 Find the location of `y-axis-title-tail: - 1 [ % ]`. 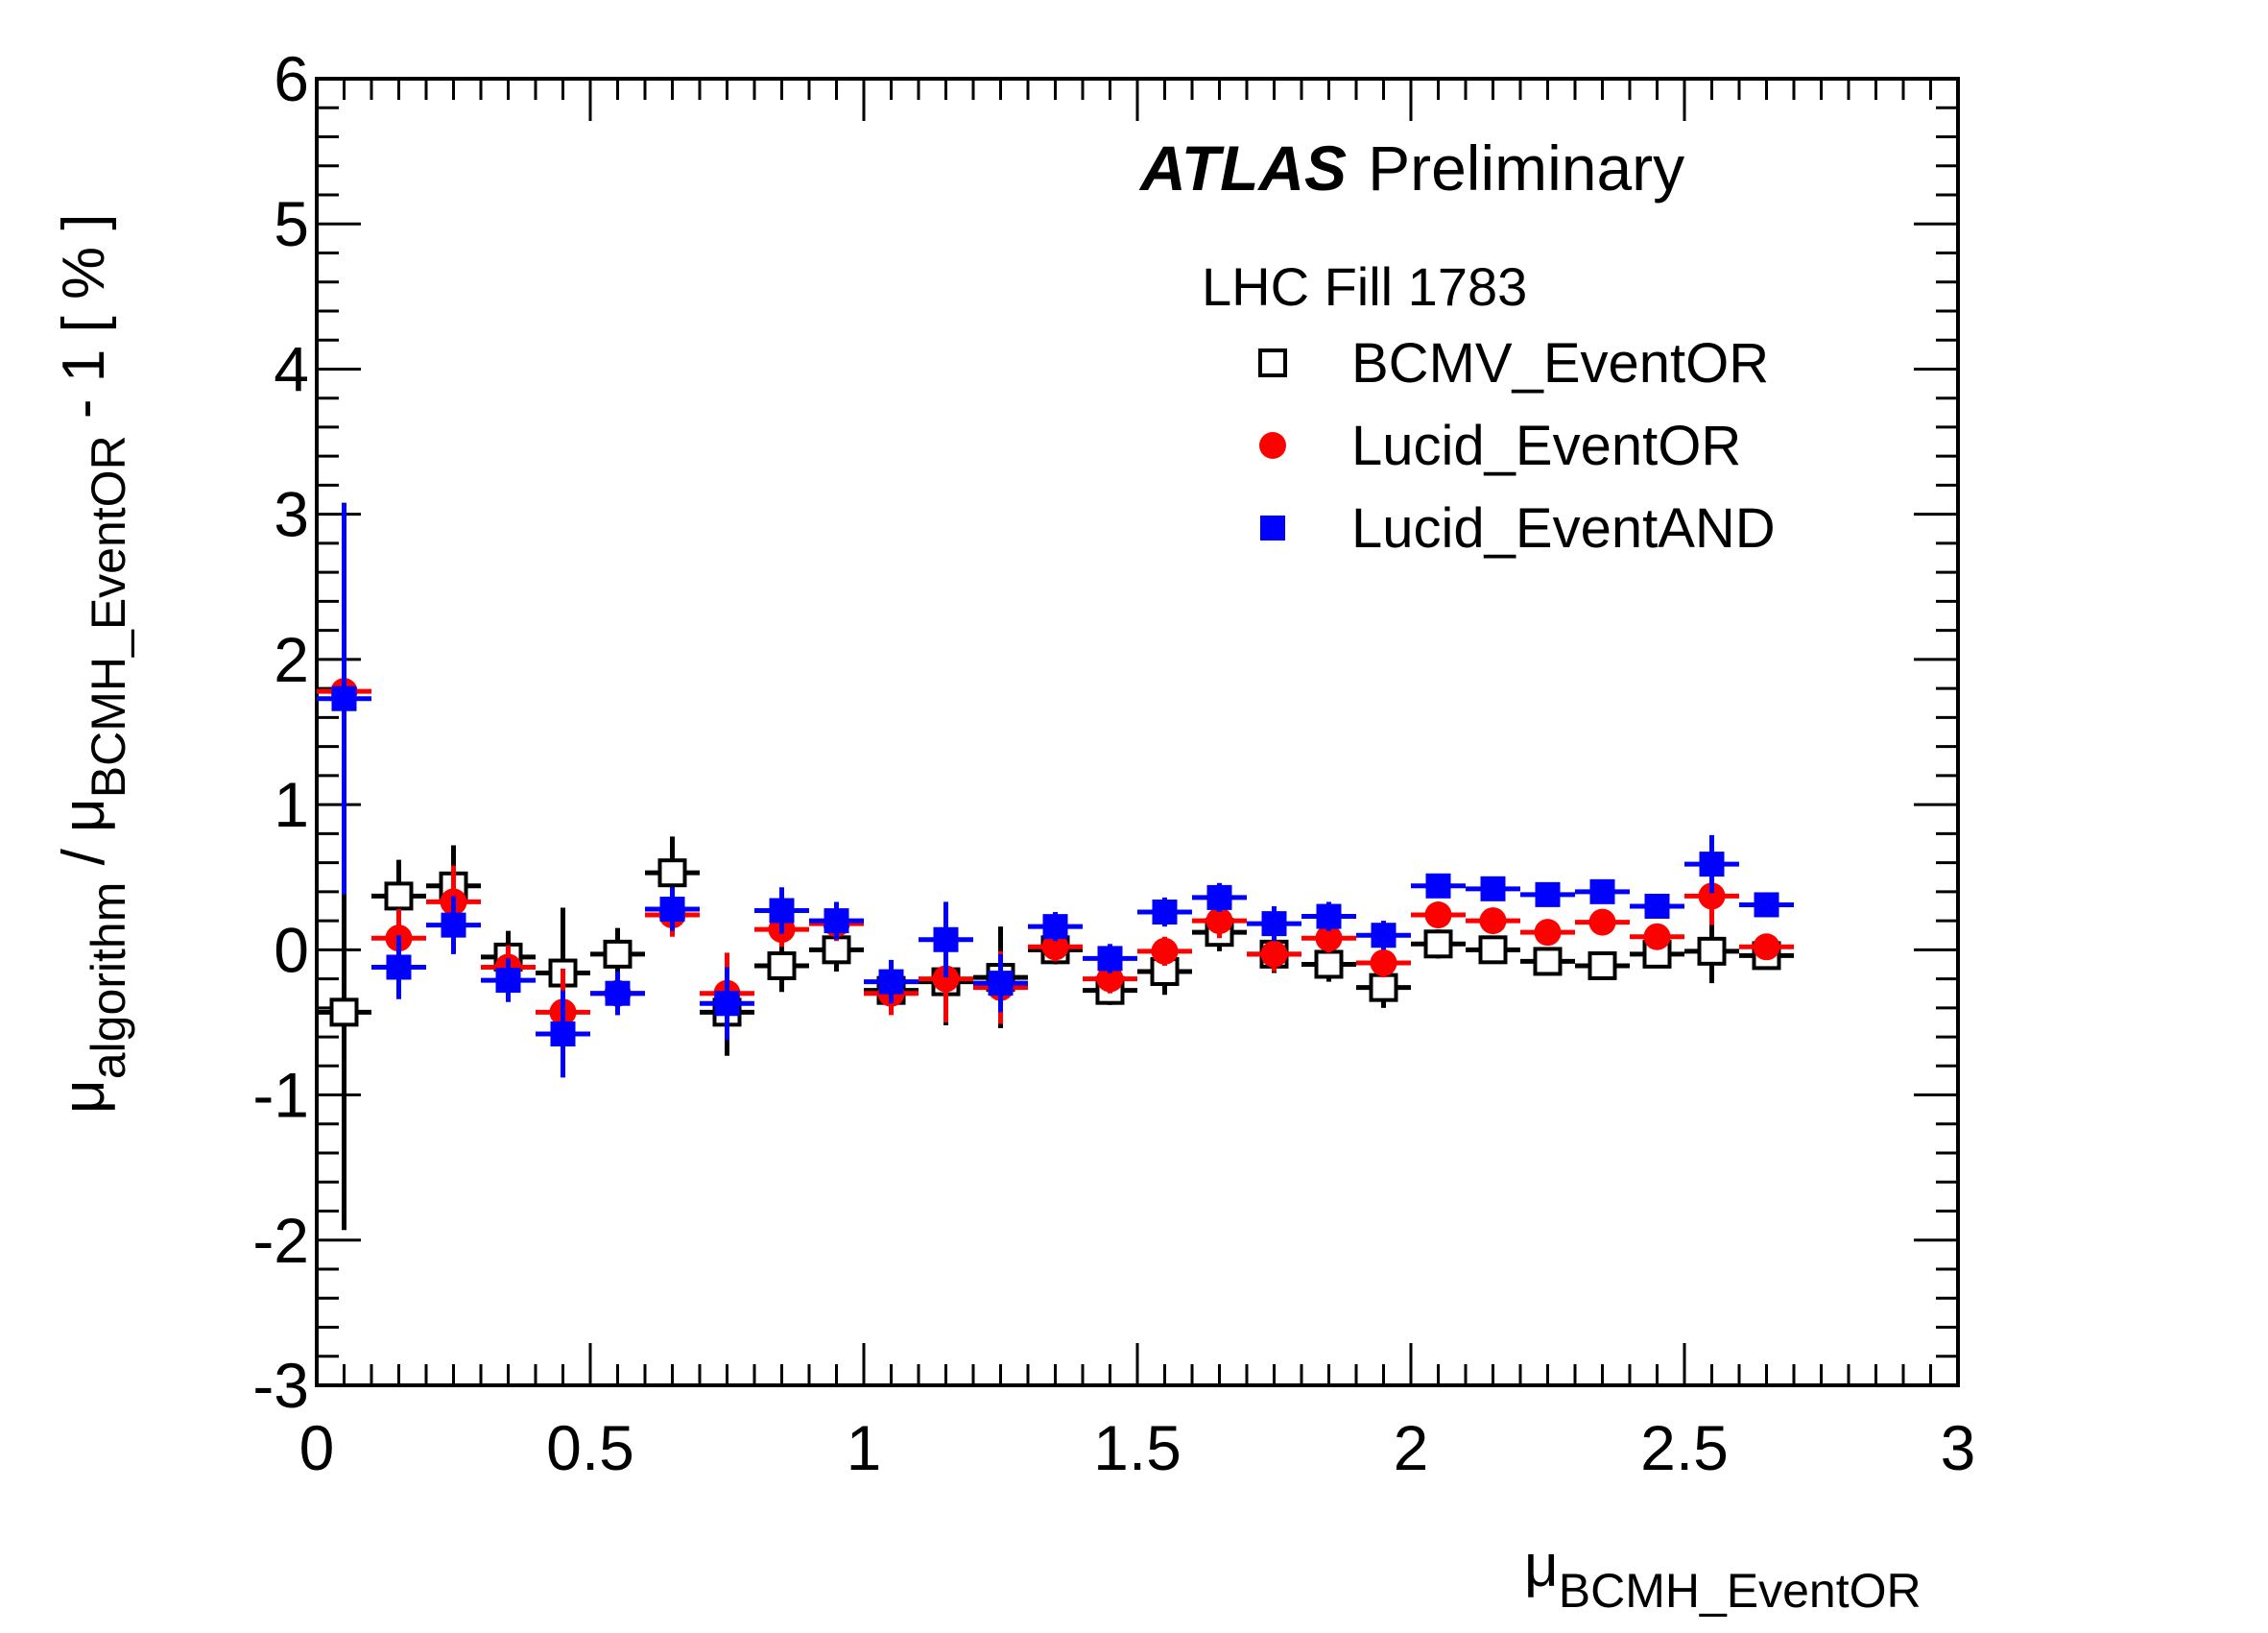

y-axis-title-tail: - 1 [ % ] is located at coordinates (84, 324).